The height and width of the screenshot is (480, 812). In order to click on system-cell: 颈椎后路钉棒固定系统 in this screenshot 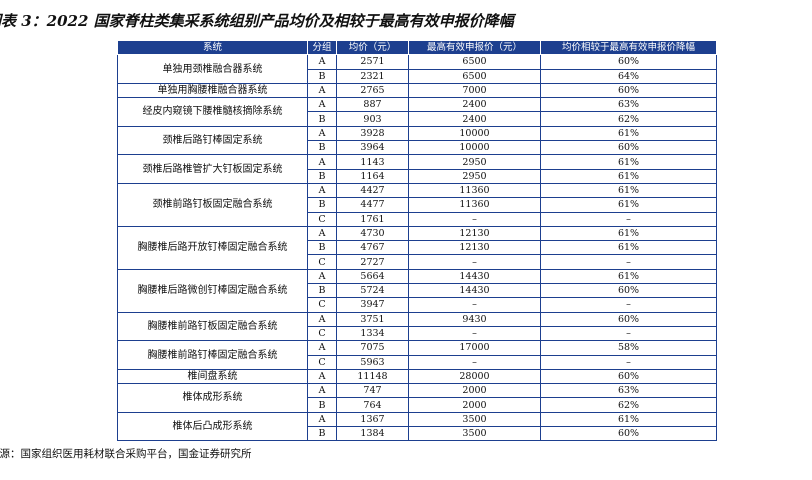, I will do `click(212, 140)`.